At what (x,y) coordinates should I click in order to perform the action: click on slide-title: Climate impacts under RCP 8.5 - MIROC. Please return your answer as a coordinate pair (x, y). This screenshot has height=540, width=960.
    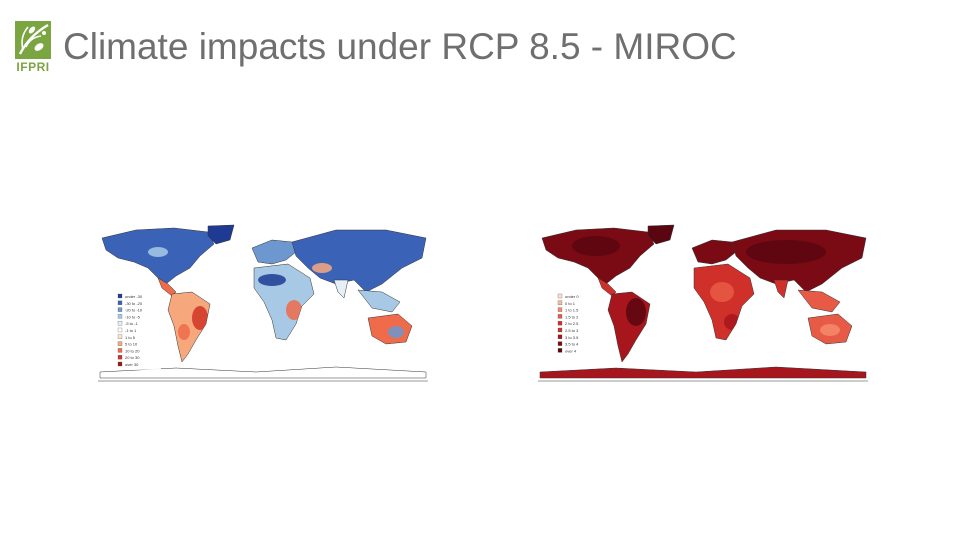
    Looking at the image, I should click on (400, 46).